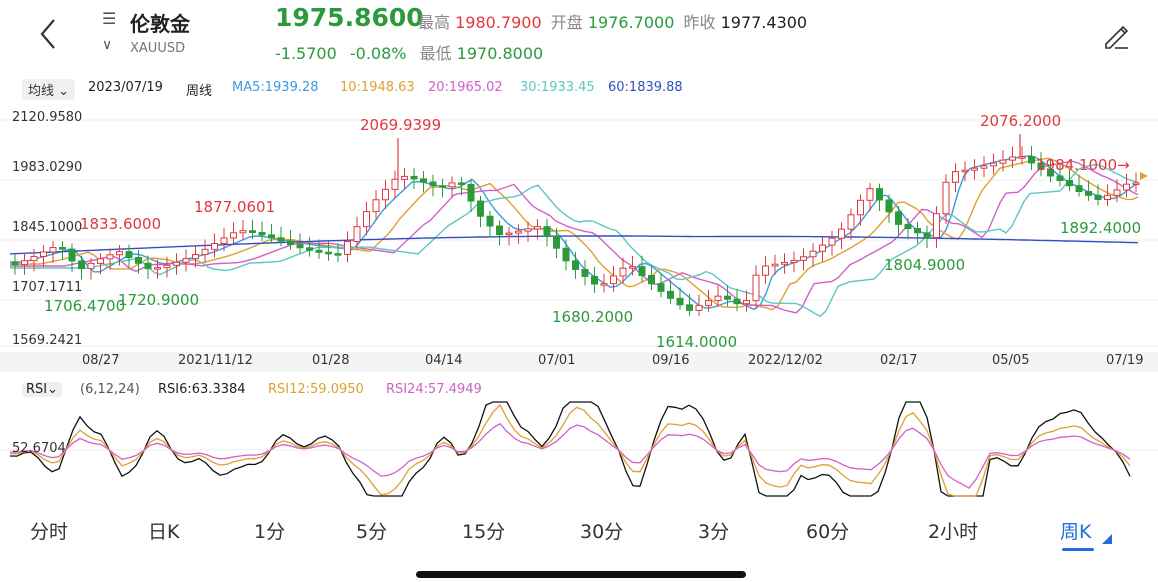 This screenshot has width=1158, height=582. Describe the element at coordinates (49, 532) in the screenshot. I see `tab-timeshare: 分时` at that location.